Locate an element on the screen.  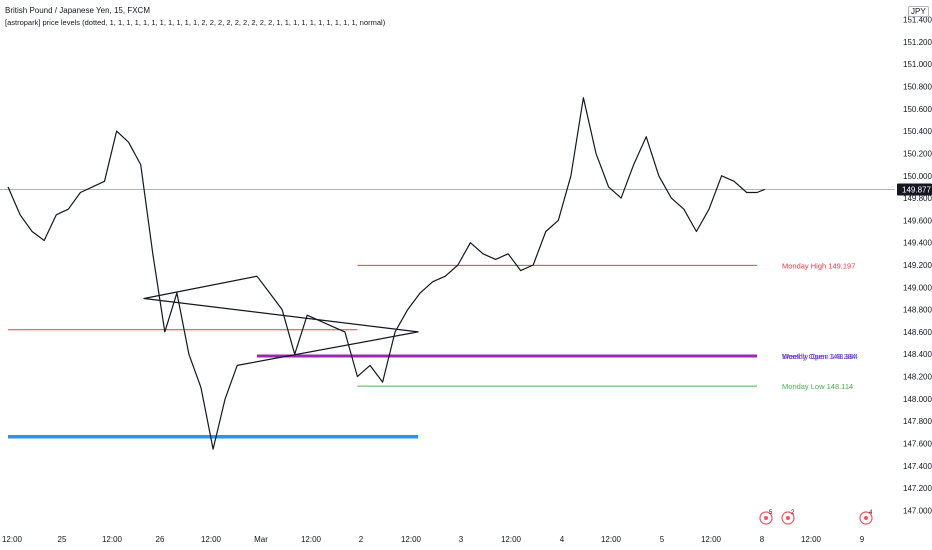
y-tick-label: 147.200 is located at coordinates (917, 488).